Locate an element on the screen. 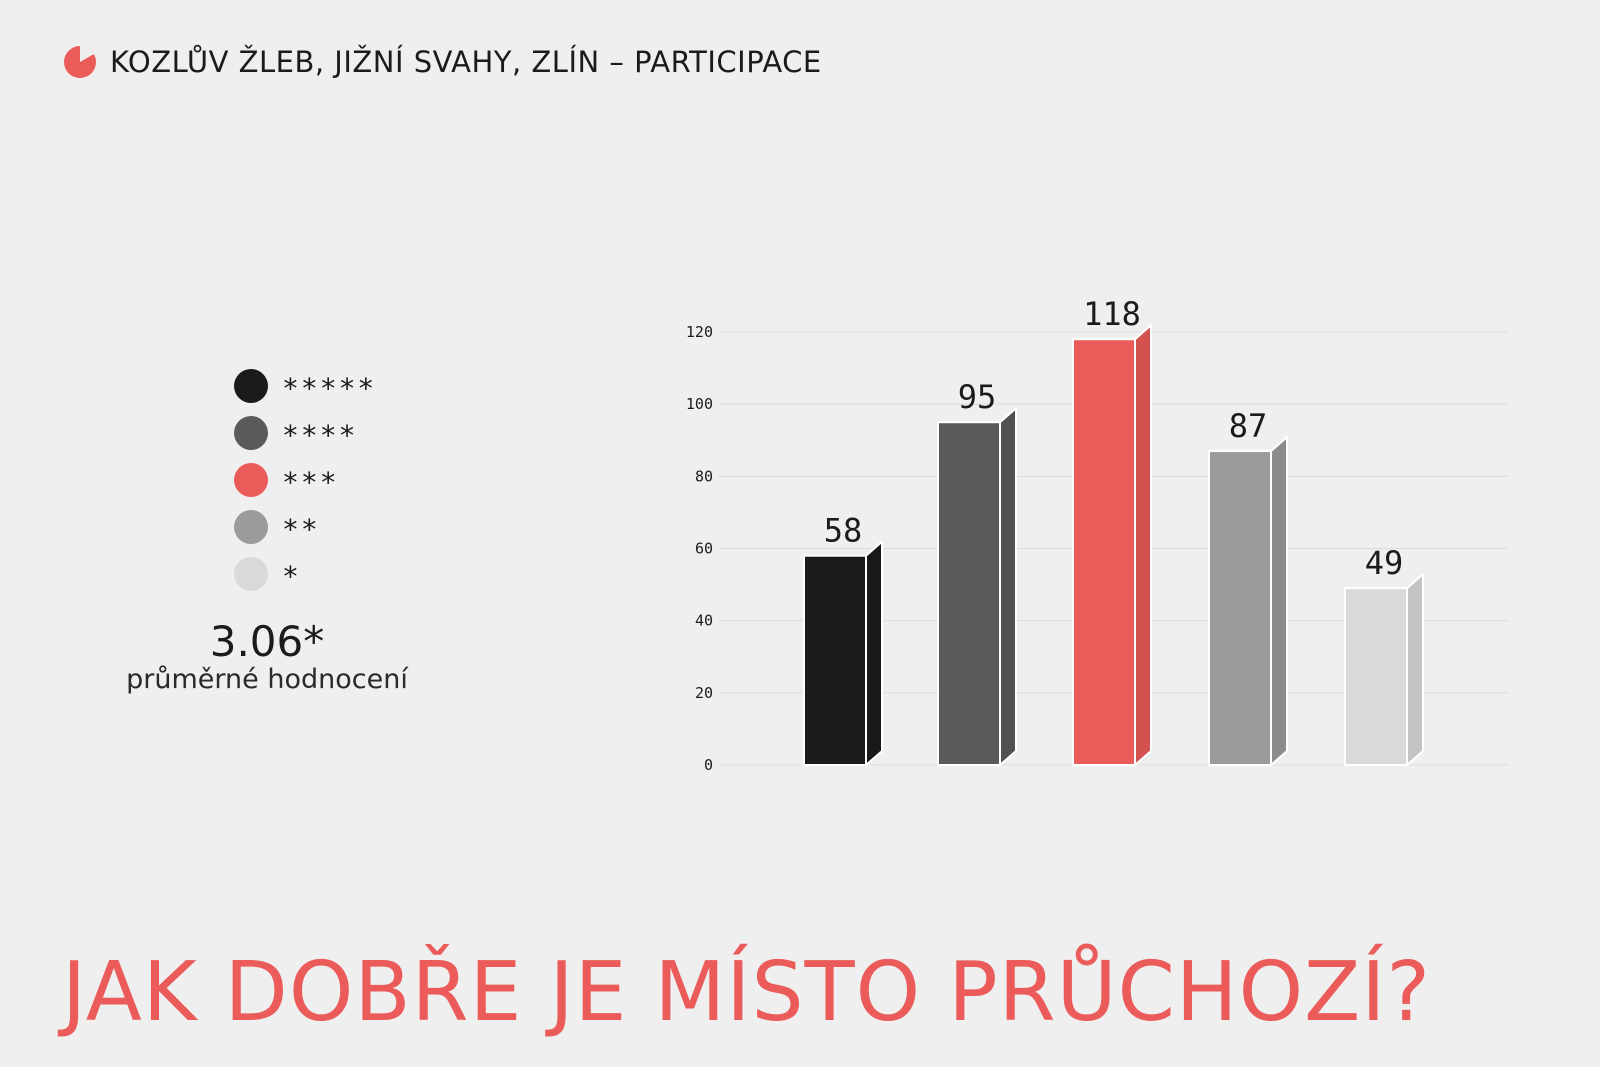 The width and height of the screenshot is (1600, 1067). y-tick-label: 20 is located at coordinates (704, 693).